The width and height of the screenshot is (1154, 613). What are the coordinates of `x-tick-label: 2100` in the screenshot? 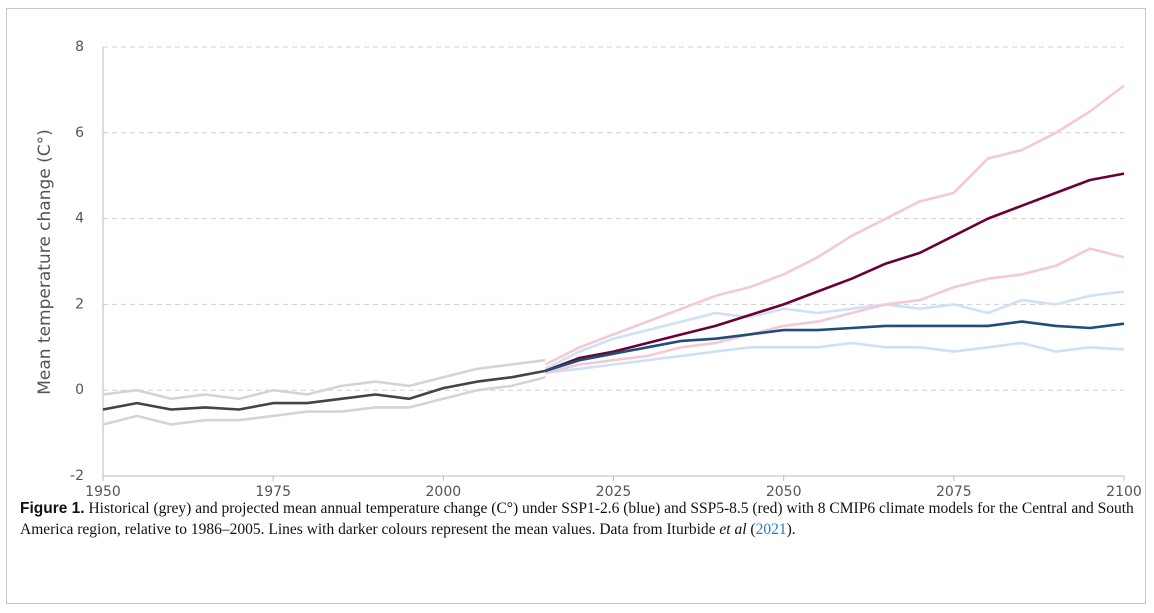 It's located at (1124, 492).